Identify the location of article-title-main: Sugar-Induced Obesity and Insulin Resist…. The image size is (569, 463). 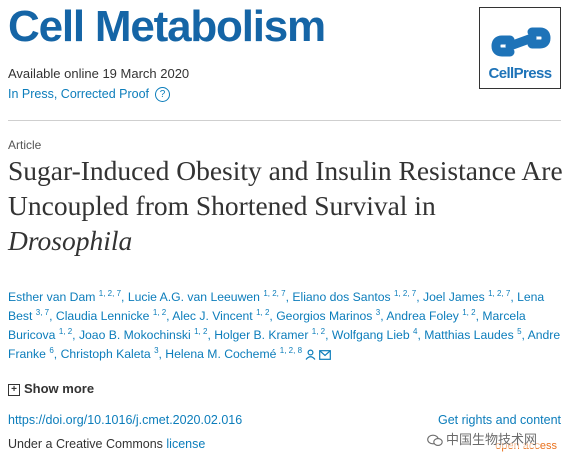
(285, 188).